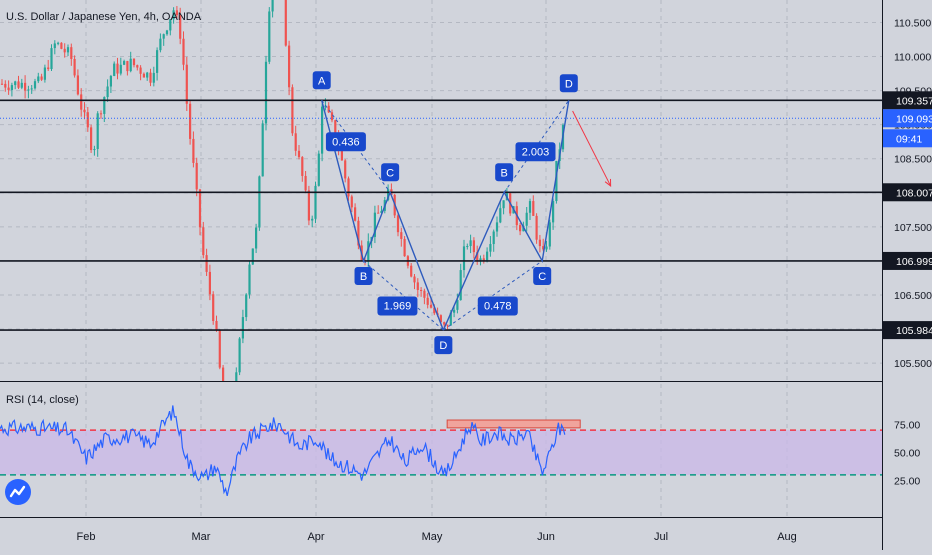 The width and height of the screenshot is (932, 555). What do you see at coordinates (104, 17) in the screenshot?
I see `symbol-title: U.S. Dollar / Japanese Yen, 4h, OANDA` at bounding box center [104, 17].